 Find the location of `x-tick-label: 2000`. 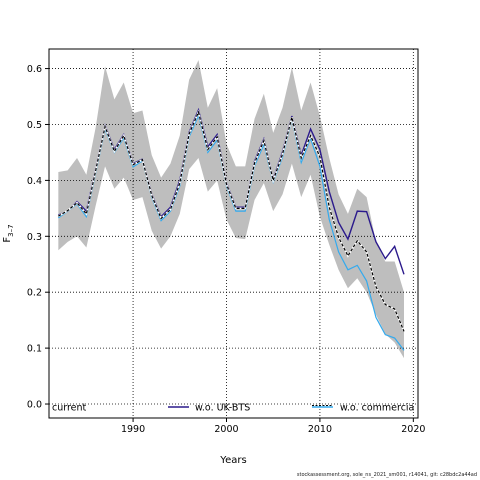

x-tick-label: 2000 is located at coordinates (226, 429).